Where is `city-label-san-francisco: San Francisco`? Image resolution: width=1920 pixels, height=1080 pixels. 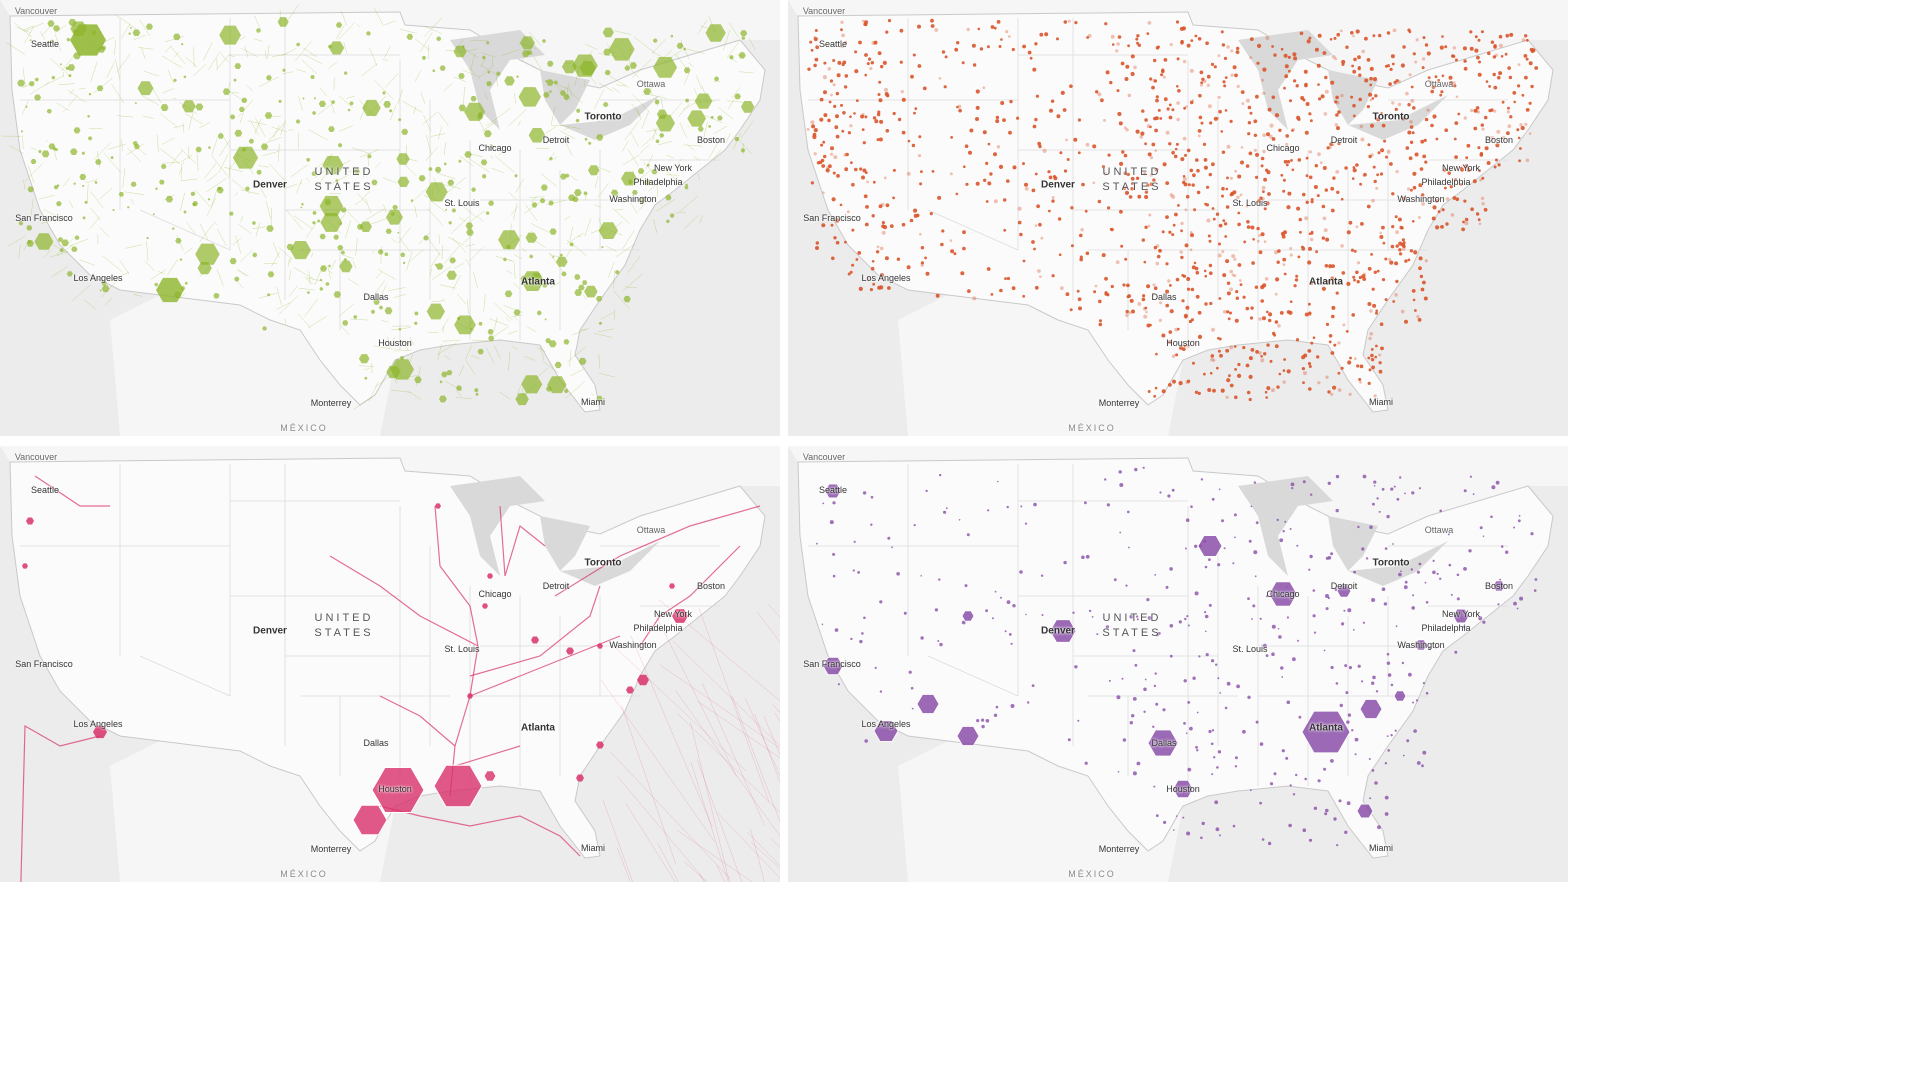 city-label-san-francisco: San Francisco is located at coordinates (44, 664).